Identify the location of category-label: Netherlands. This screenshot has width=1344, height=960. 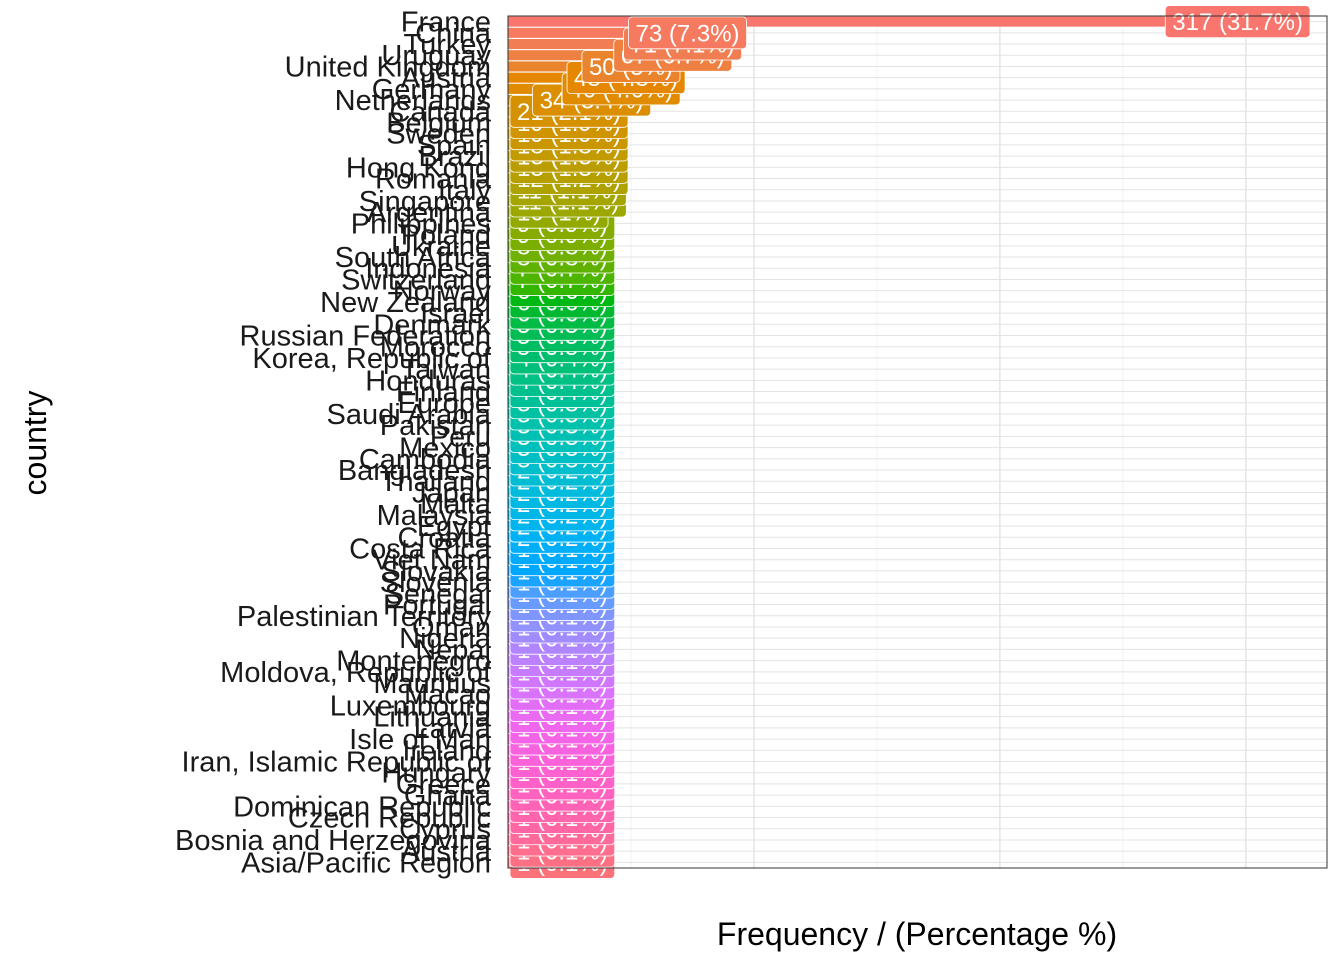
(413, 101).